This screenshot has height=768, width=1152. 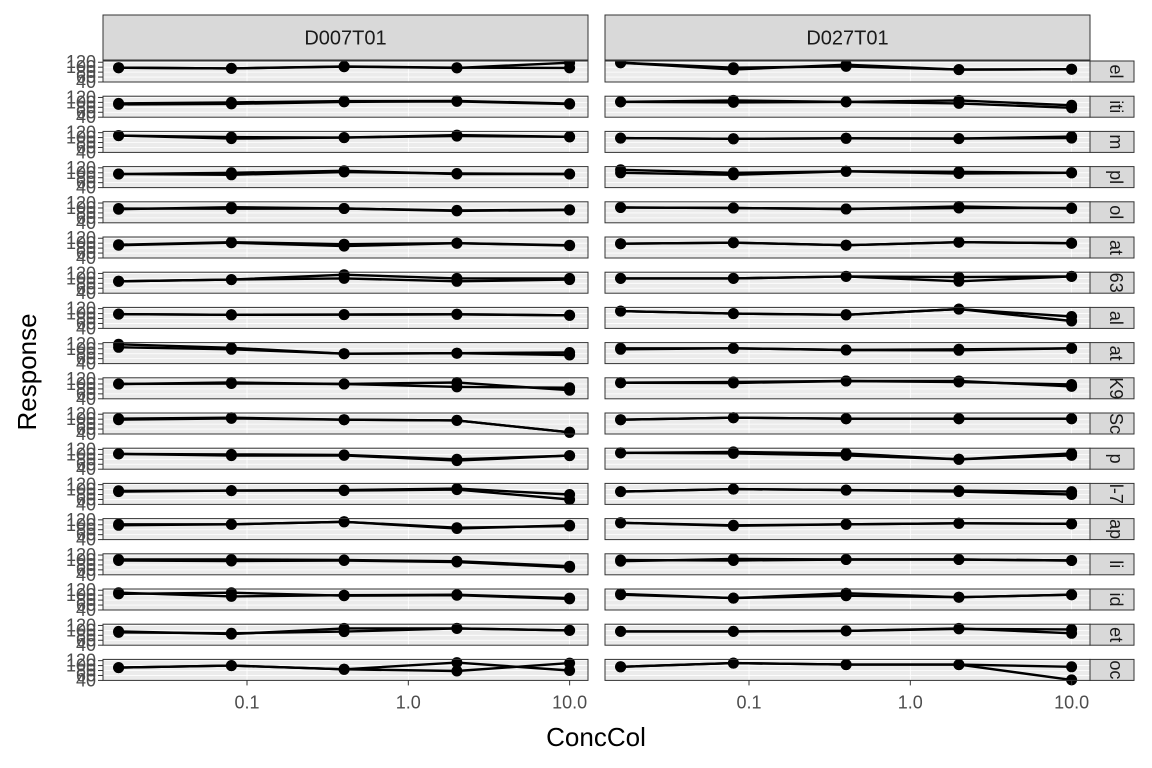 I want to click on column-strip, so click(x=345, y=37).